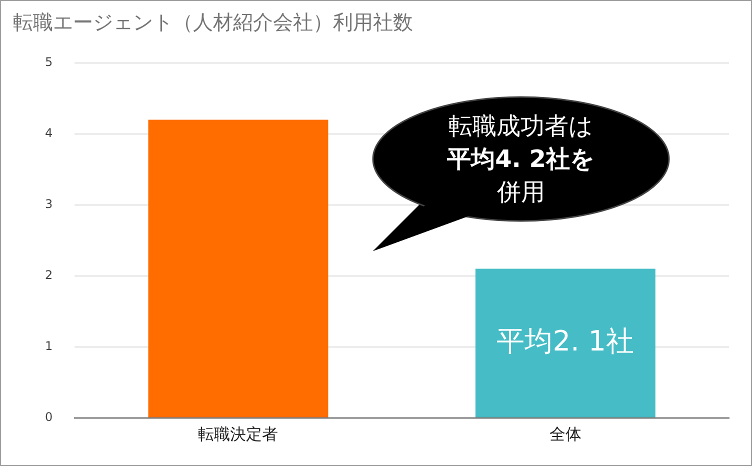 This screenshot has width=752, height=466. What do you see at coordinates (565, 341) in the screenshot?
I see `annotation: 平均2. 1社` at bounding box center [565, 341].